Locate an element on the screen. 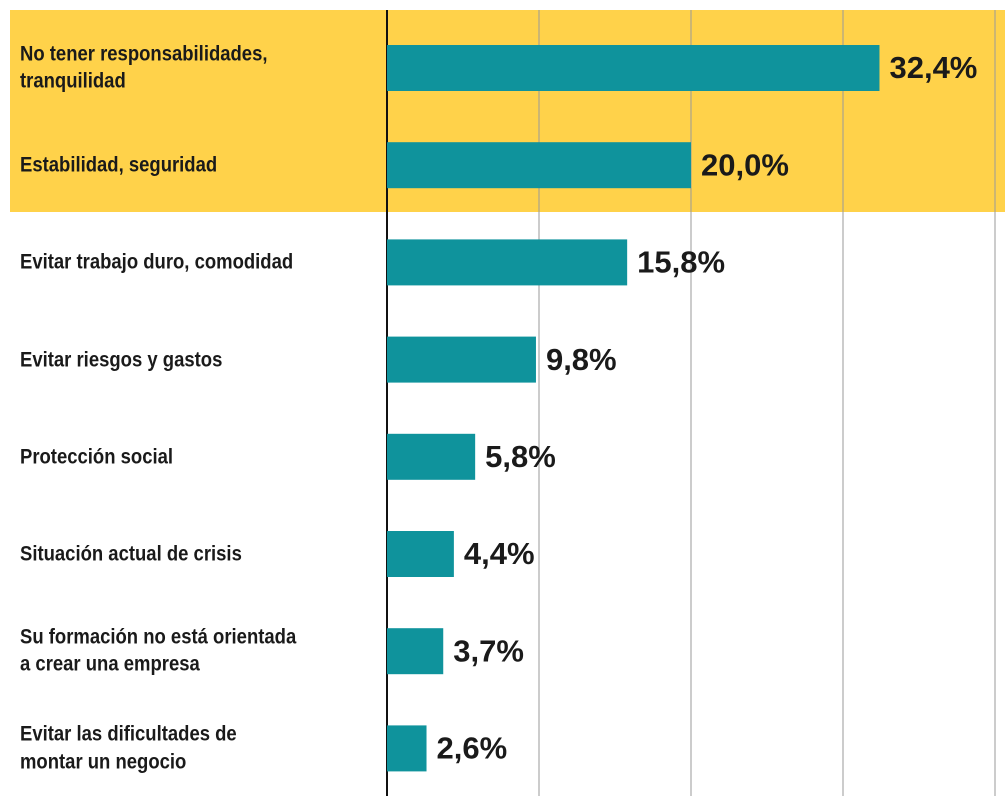 This screenshot has height=796, width=1005. value-label: 3,7% is located at coordinates (488, 650).